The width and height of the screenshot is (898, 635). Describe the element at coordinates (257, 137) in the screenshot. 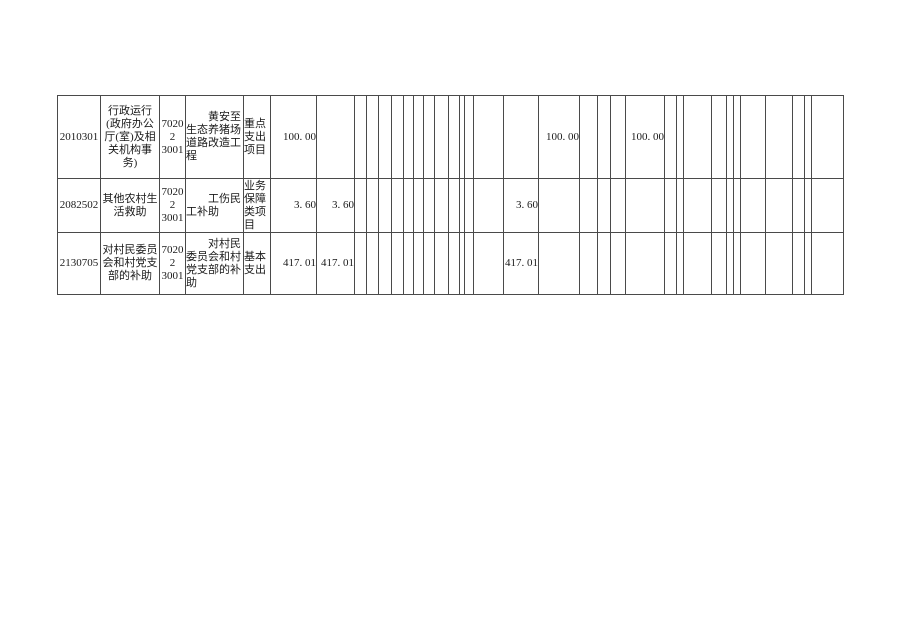

I see `project-type-cell: 重点支出项目` at that location.